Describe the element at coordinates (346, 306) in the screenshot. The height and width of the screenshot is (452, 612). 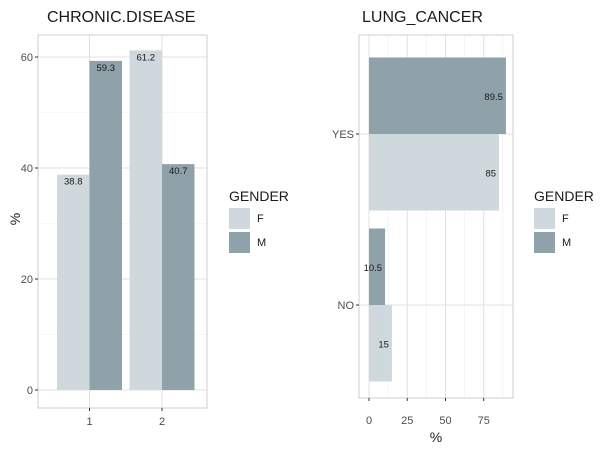
I see `y-tick-label: NO` at that location.